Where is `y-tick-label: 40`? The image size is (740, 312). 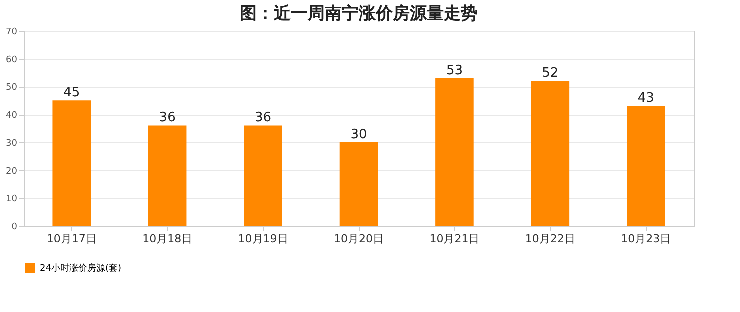 y-tick-label: 40 is located at coordinates (12, 116).